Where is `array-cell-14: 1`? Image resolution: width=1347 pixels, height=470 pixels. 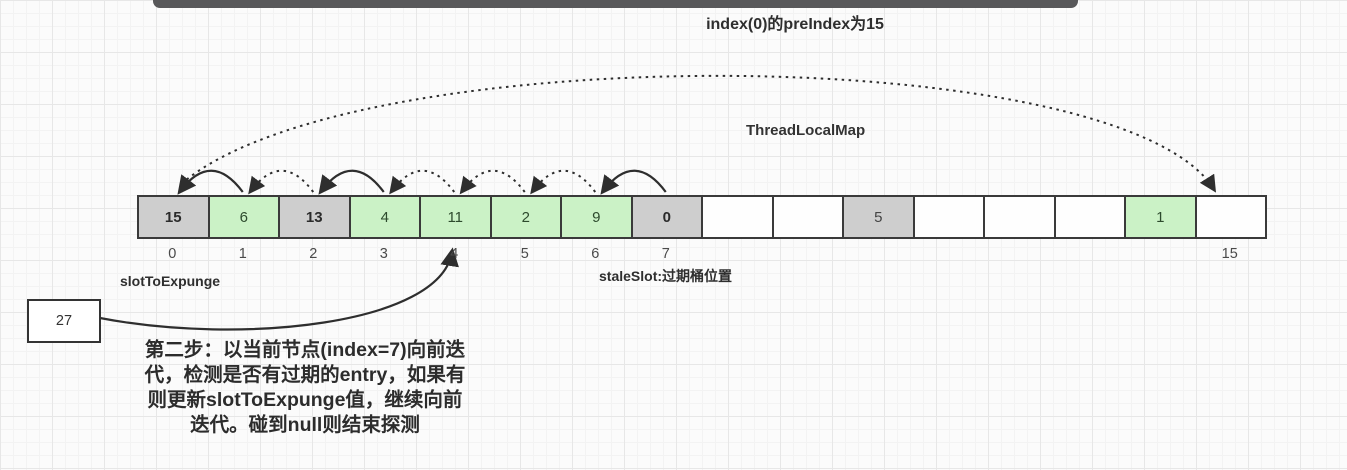
array-cell-14: 1 is located at coordinates (1160, 217).